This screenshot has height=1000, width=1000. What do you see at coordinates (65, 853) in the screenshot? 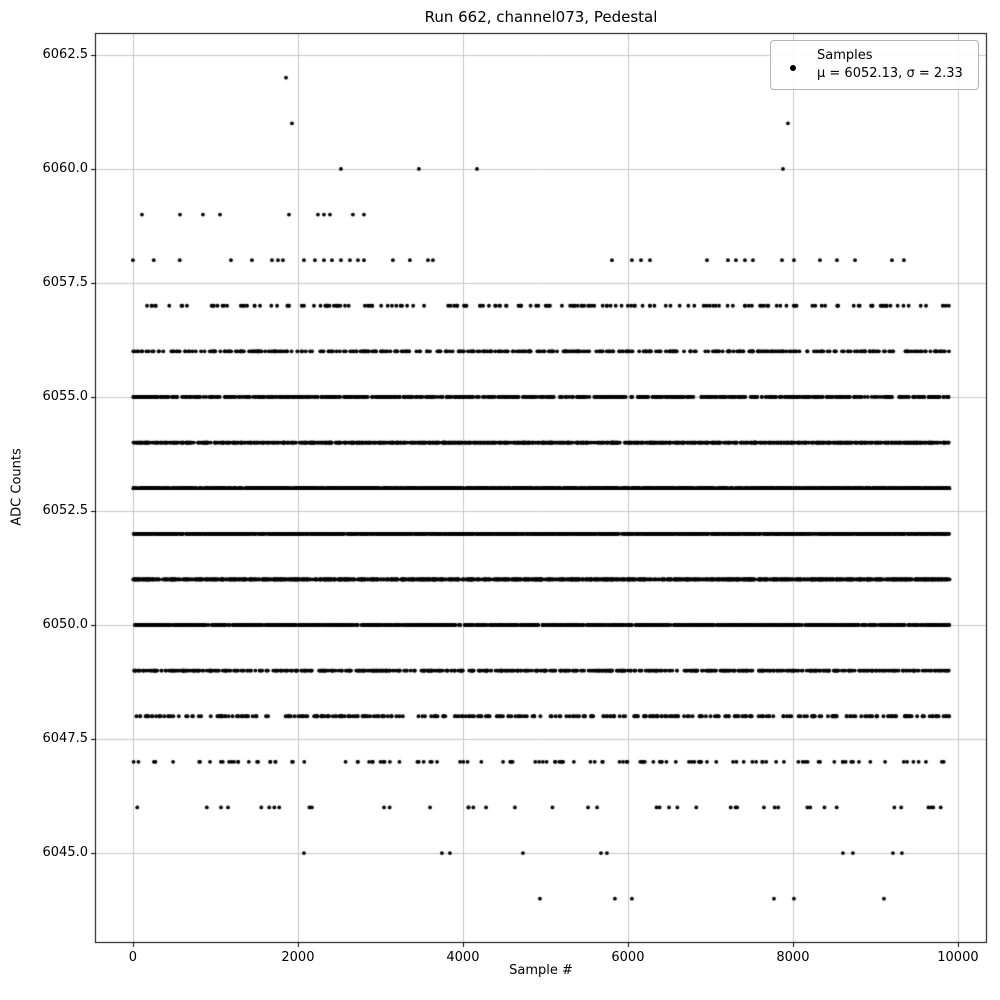
I see `y-tick-label: 6045.0` at bounding box center [65, 853].